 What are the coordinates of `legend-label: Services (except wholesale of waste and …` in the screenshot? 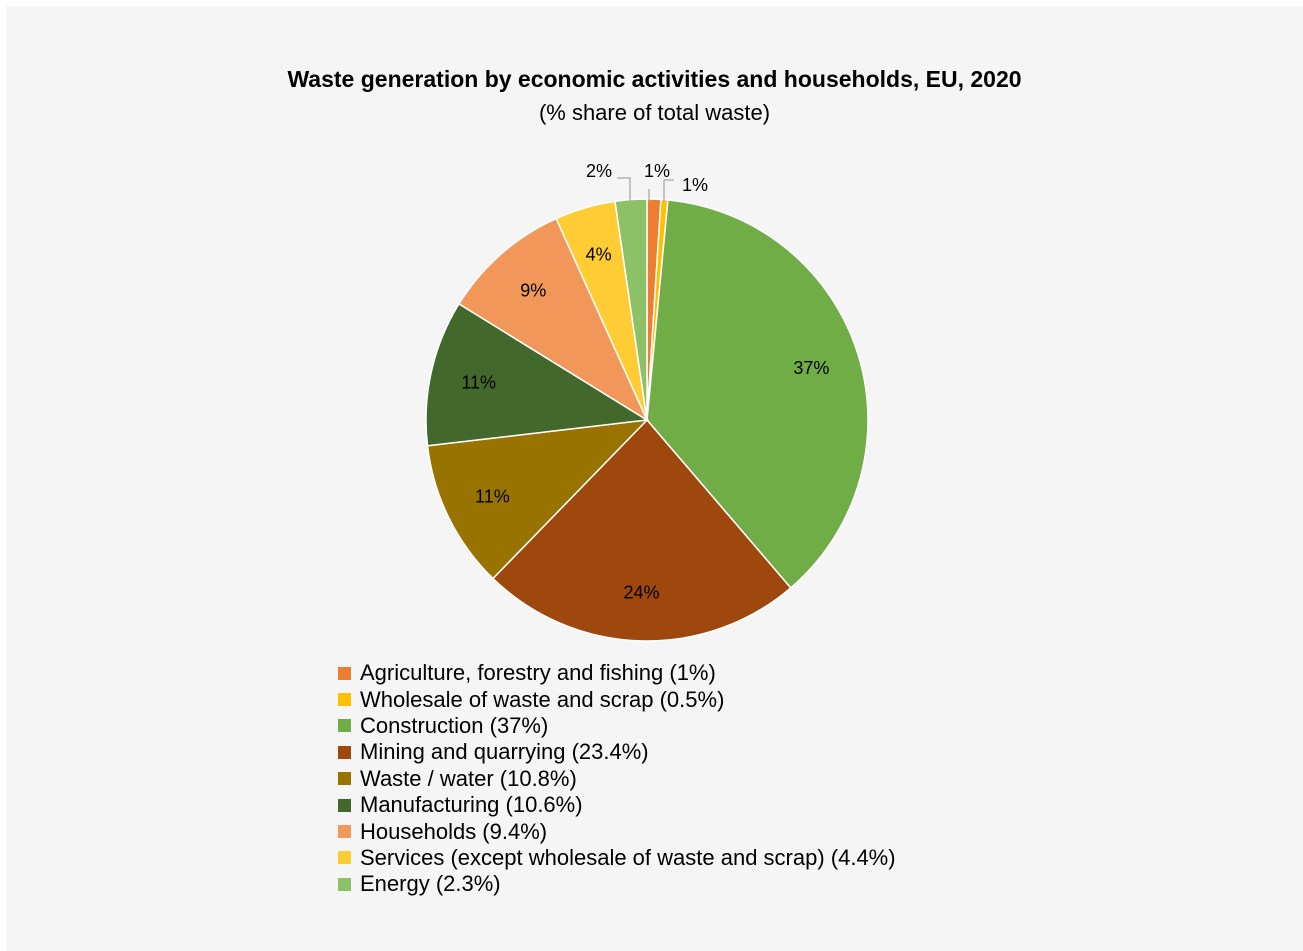 It's located at (628, 857).